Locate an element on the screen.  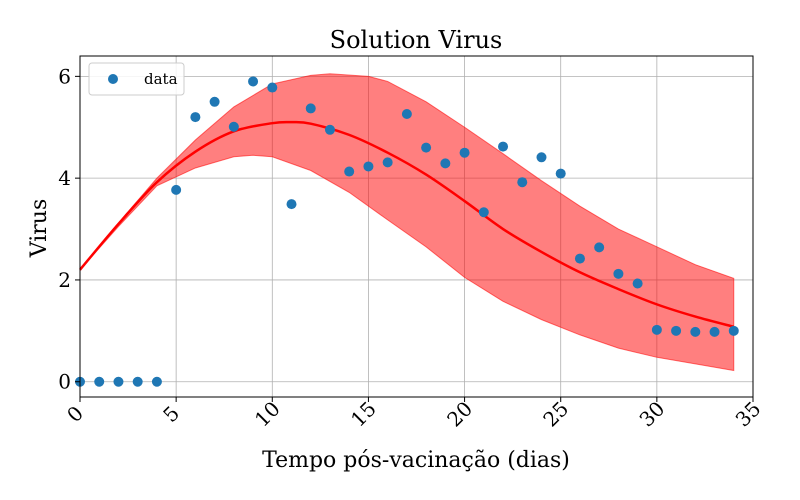
y-tick-label: 2 is located at coordinates (64, 280).